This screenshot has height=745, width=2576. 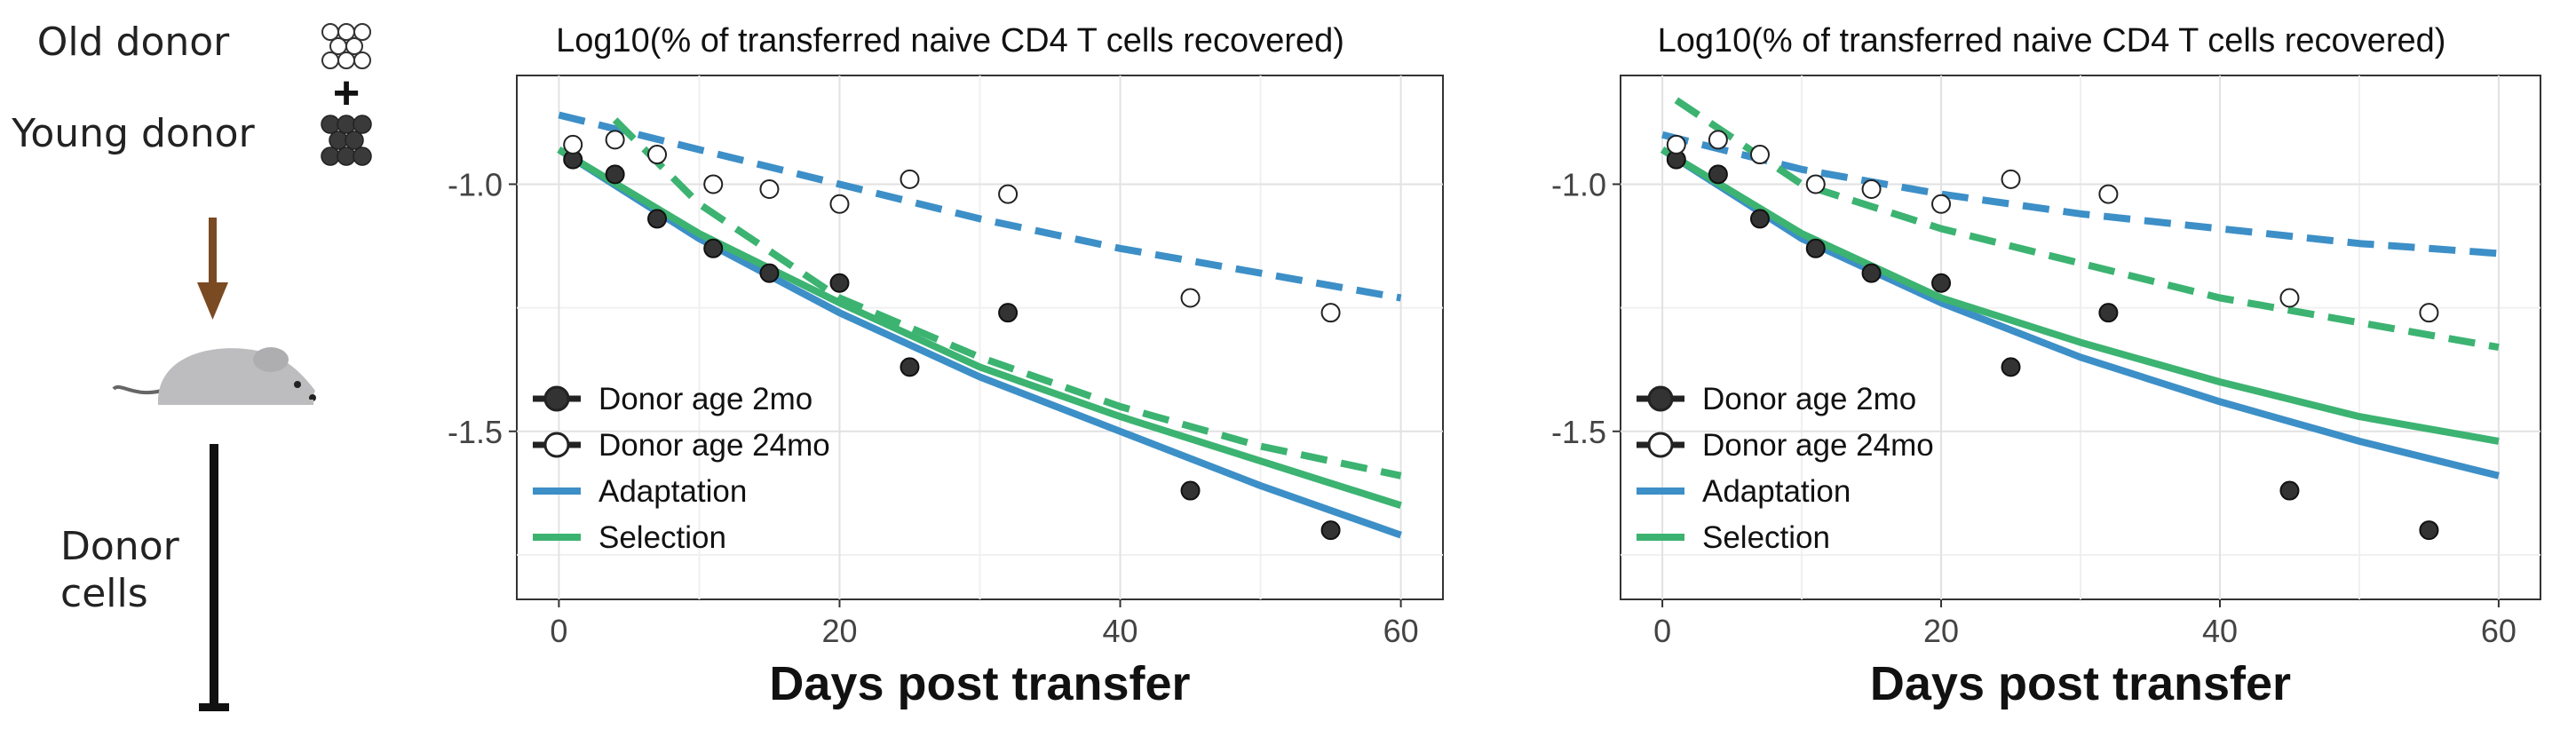 I want to click on old-donor-label: Old donor, so click(x=133, y=42).